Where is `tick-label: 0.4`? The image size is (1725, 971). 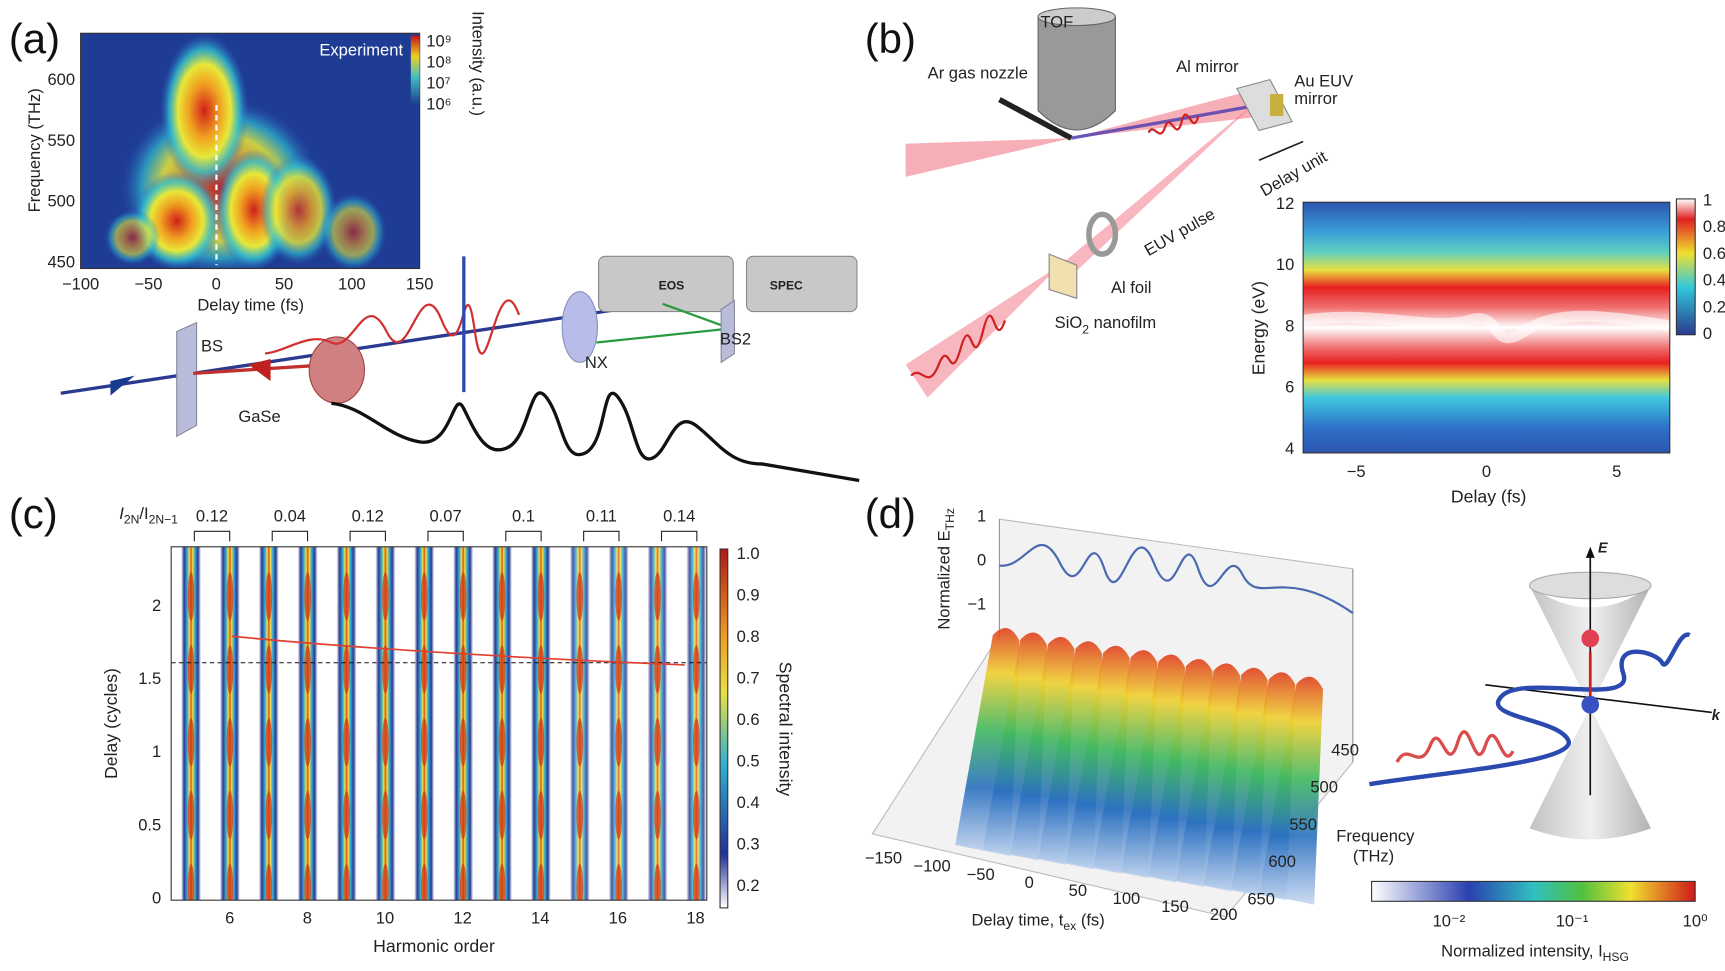
tick-label: 0.4 is located at coordinates (1714, 280).